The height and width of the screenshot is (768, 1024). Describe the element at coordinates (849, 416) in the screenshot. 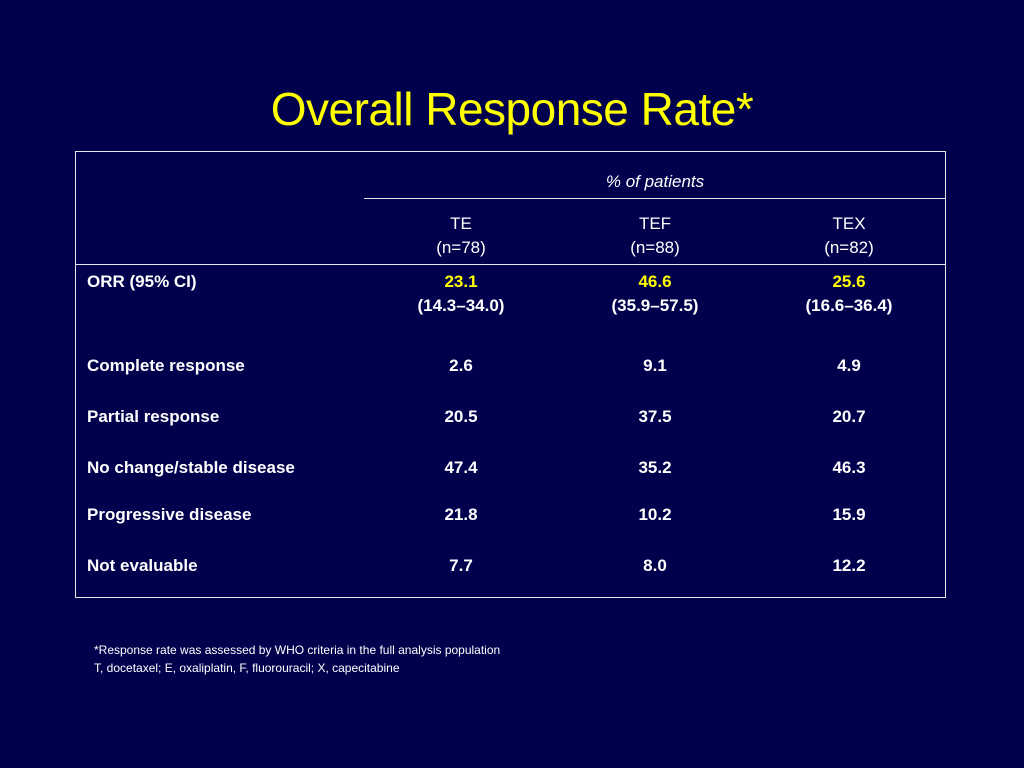

I see `table-cell: 20.7` at that location.